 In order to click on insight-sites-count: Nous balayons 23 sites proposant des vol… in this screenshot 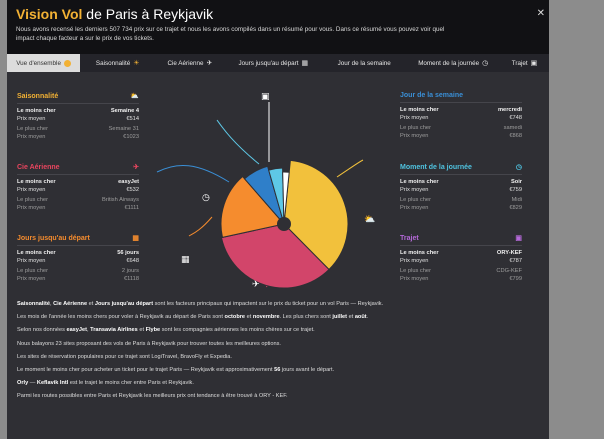, I will do `click(149, 343)`.